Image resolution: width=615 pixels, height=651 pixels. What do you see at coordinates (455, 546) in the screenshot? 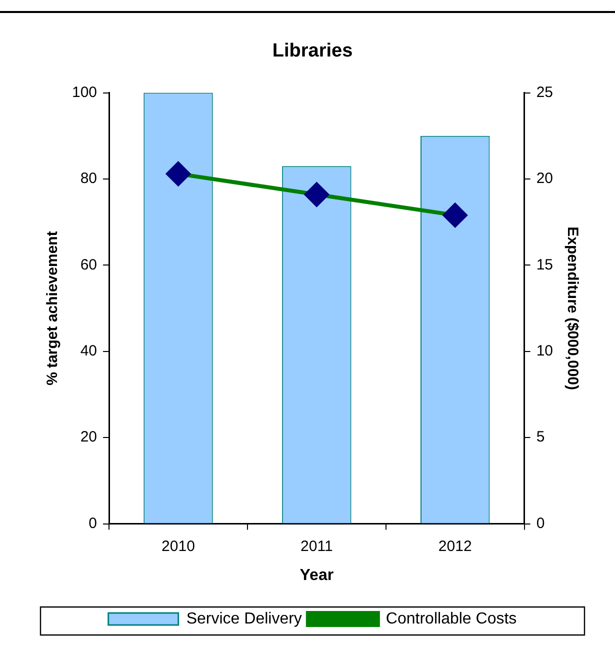
I see `x-tick-label: 2012` at bounding box center [455, 546].